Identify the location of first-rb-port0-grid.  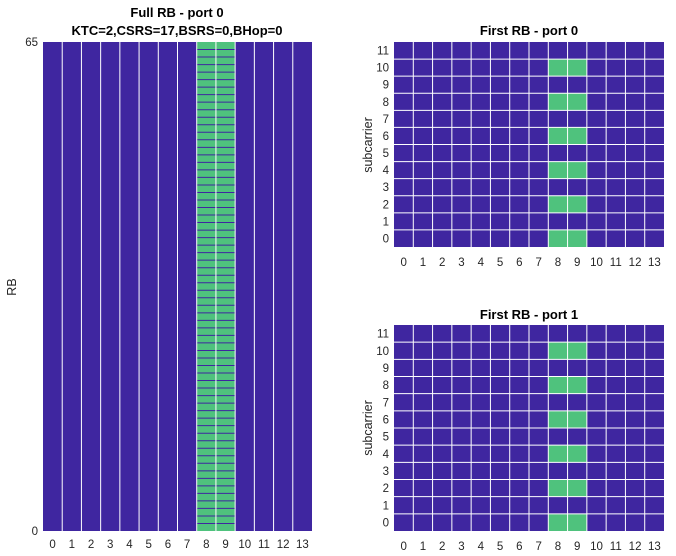
(529, 144).